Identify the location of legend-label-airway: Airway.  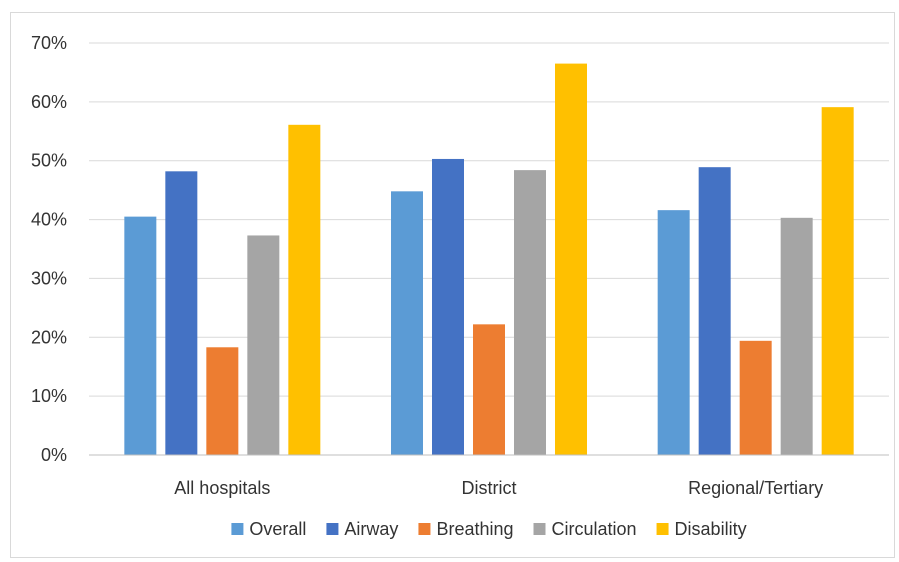
(371, 529).